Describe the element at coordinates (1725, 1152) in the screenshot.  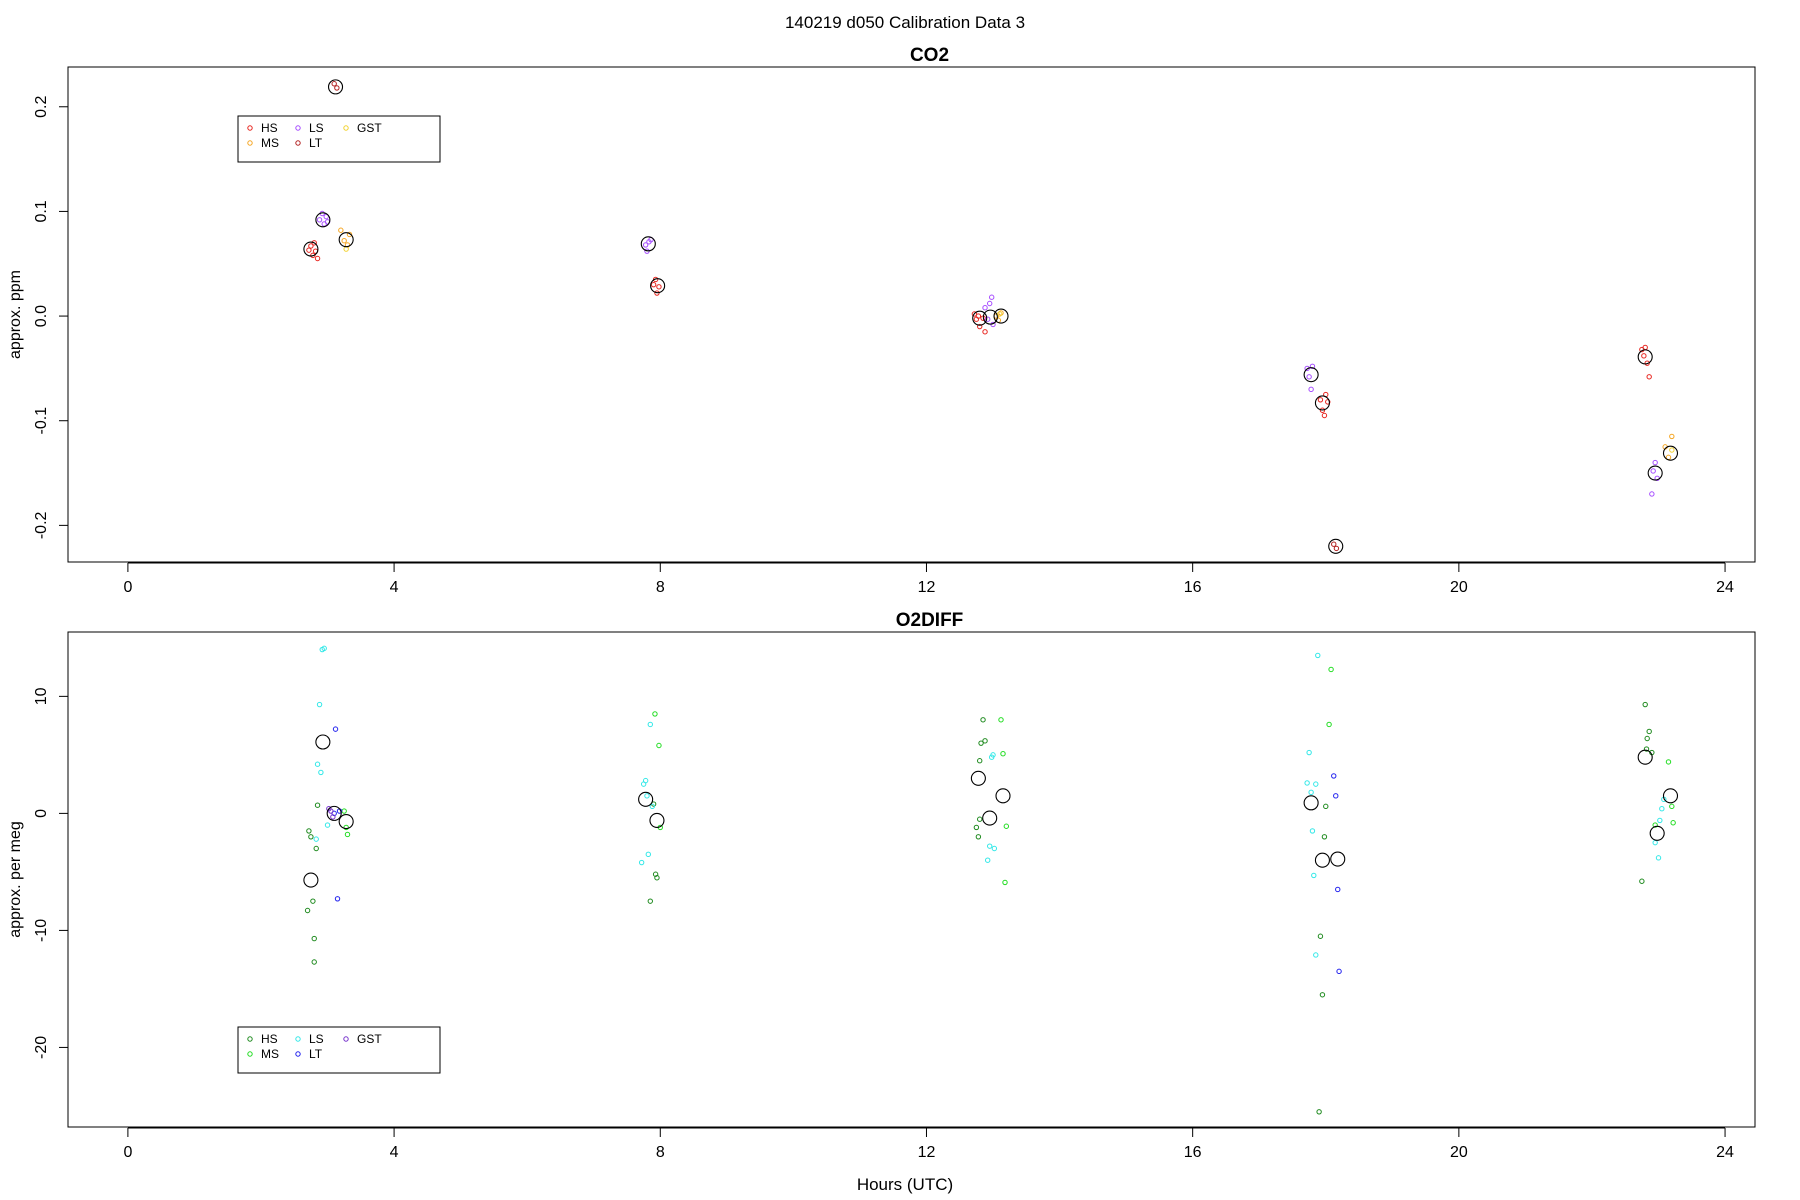
I see `x-tick-label: 24` at that location.